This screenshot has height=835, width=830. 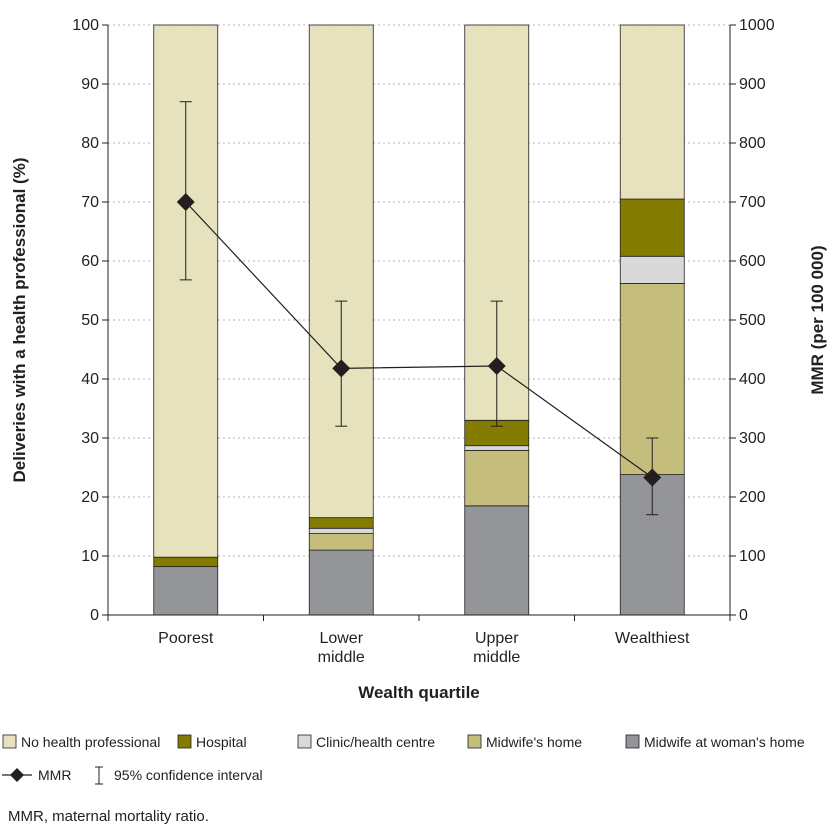 I want to click on legend-label: Hospital, so click(x=221, y=742).